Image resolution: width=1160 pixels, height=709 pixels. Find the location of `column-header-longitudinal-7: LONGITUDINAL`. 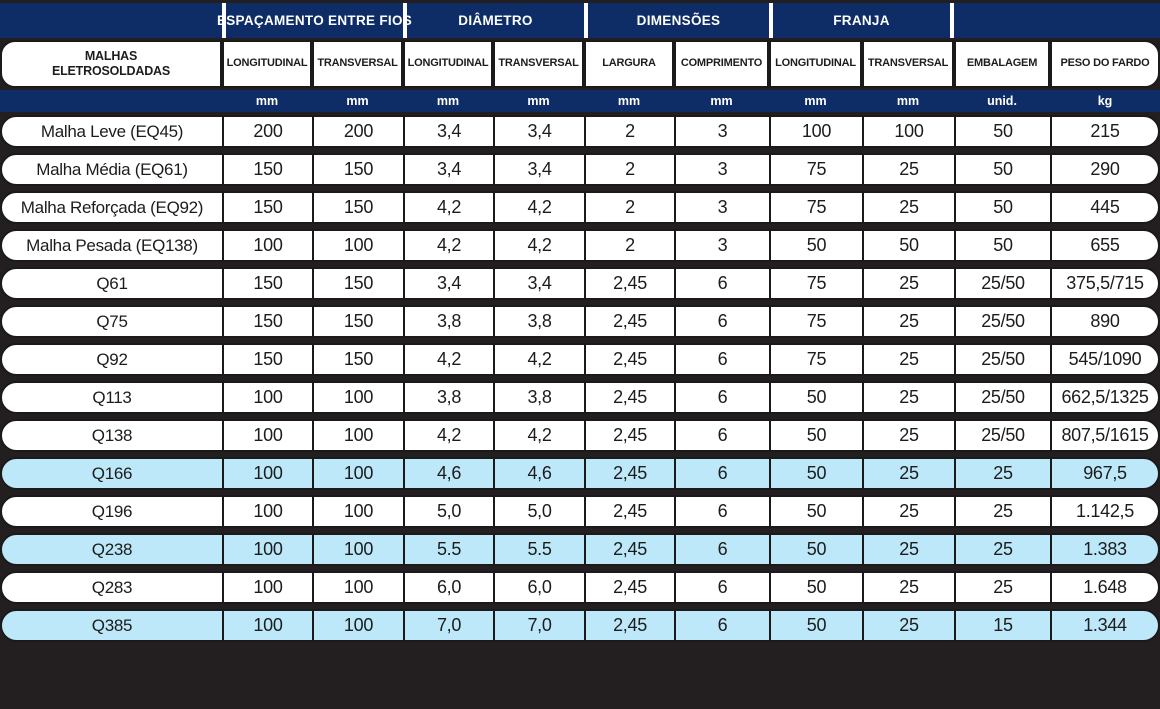

column-header-longitudinal-7: LONGITUDINAL is located at coordinates (815, 64).